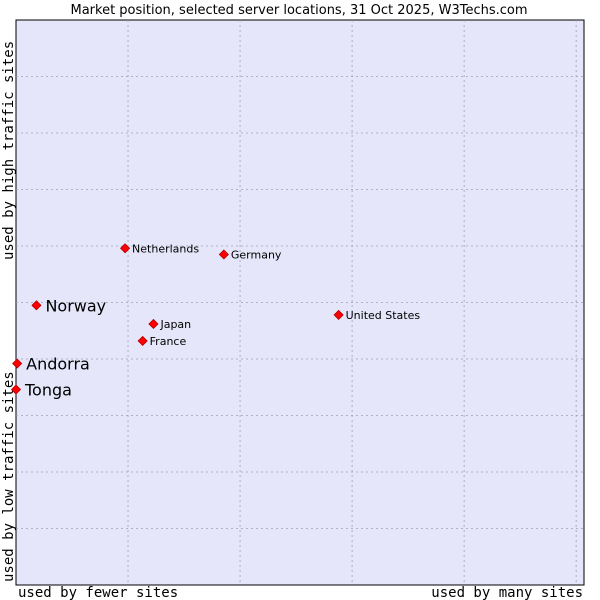  Describe the element at coordinates (383, 315) in the screenshot. I see `data-label-united-states: United States` at that location.